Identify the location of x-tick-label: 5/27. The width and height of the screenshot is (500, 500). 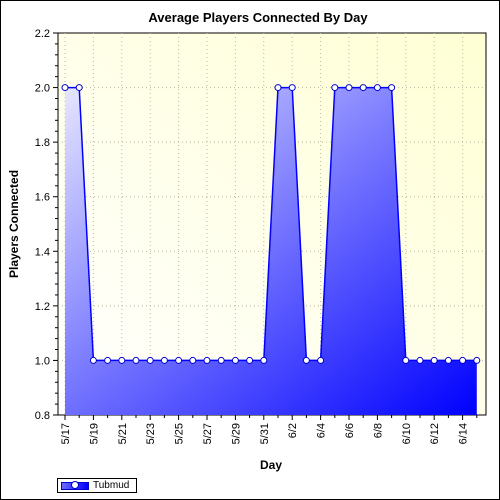
(208, 433).